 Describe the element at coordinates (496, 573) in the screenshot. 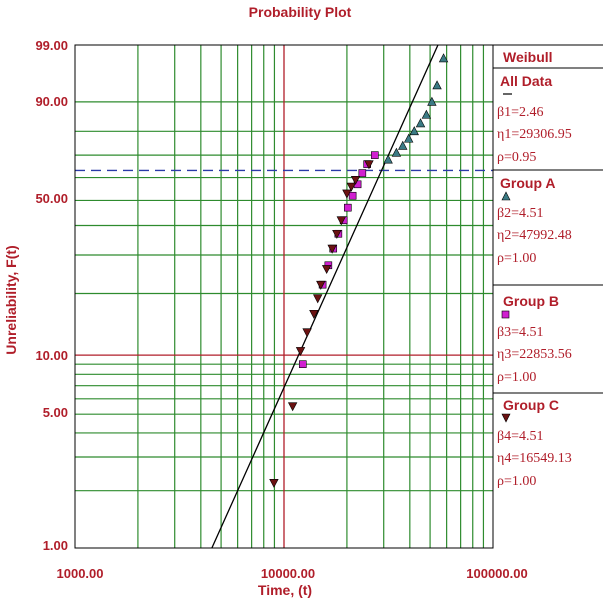

I see `x-tick-100000: 100000.00` at that location.